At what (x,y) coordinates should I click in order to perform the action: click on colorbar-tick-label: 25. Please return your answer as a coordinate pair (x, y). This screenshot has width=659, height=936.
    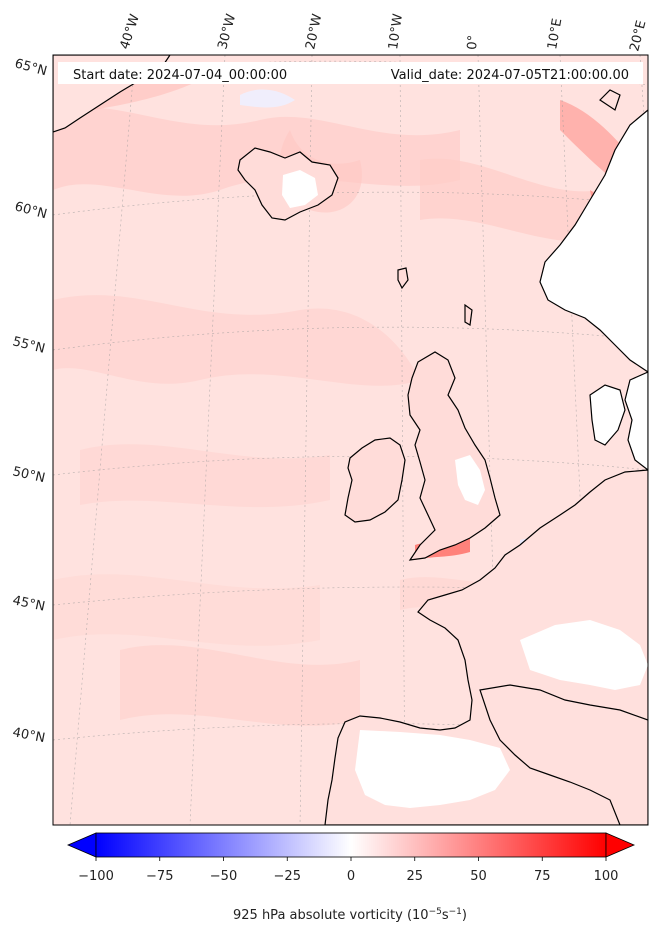
    Looking at the image, I should click on (414, 876).